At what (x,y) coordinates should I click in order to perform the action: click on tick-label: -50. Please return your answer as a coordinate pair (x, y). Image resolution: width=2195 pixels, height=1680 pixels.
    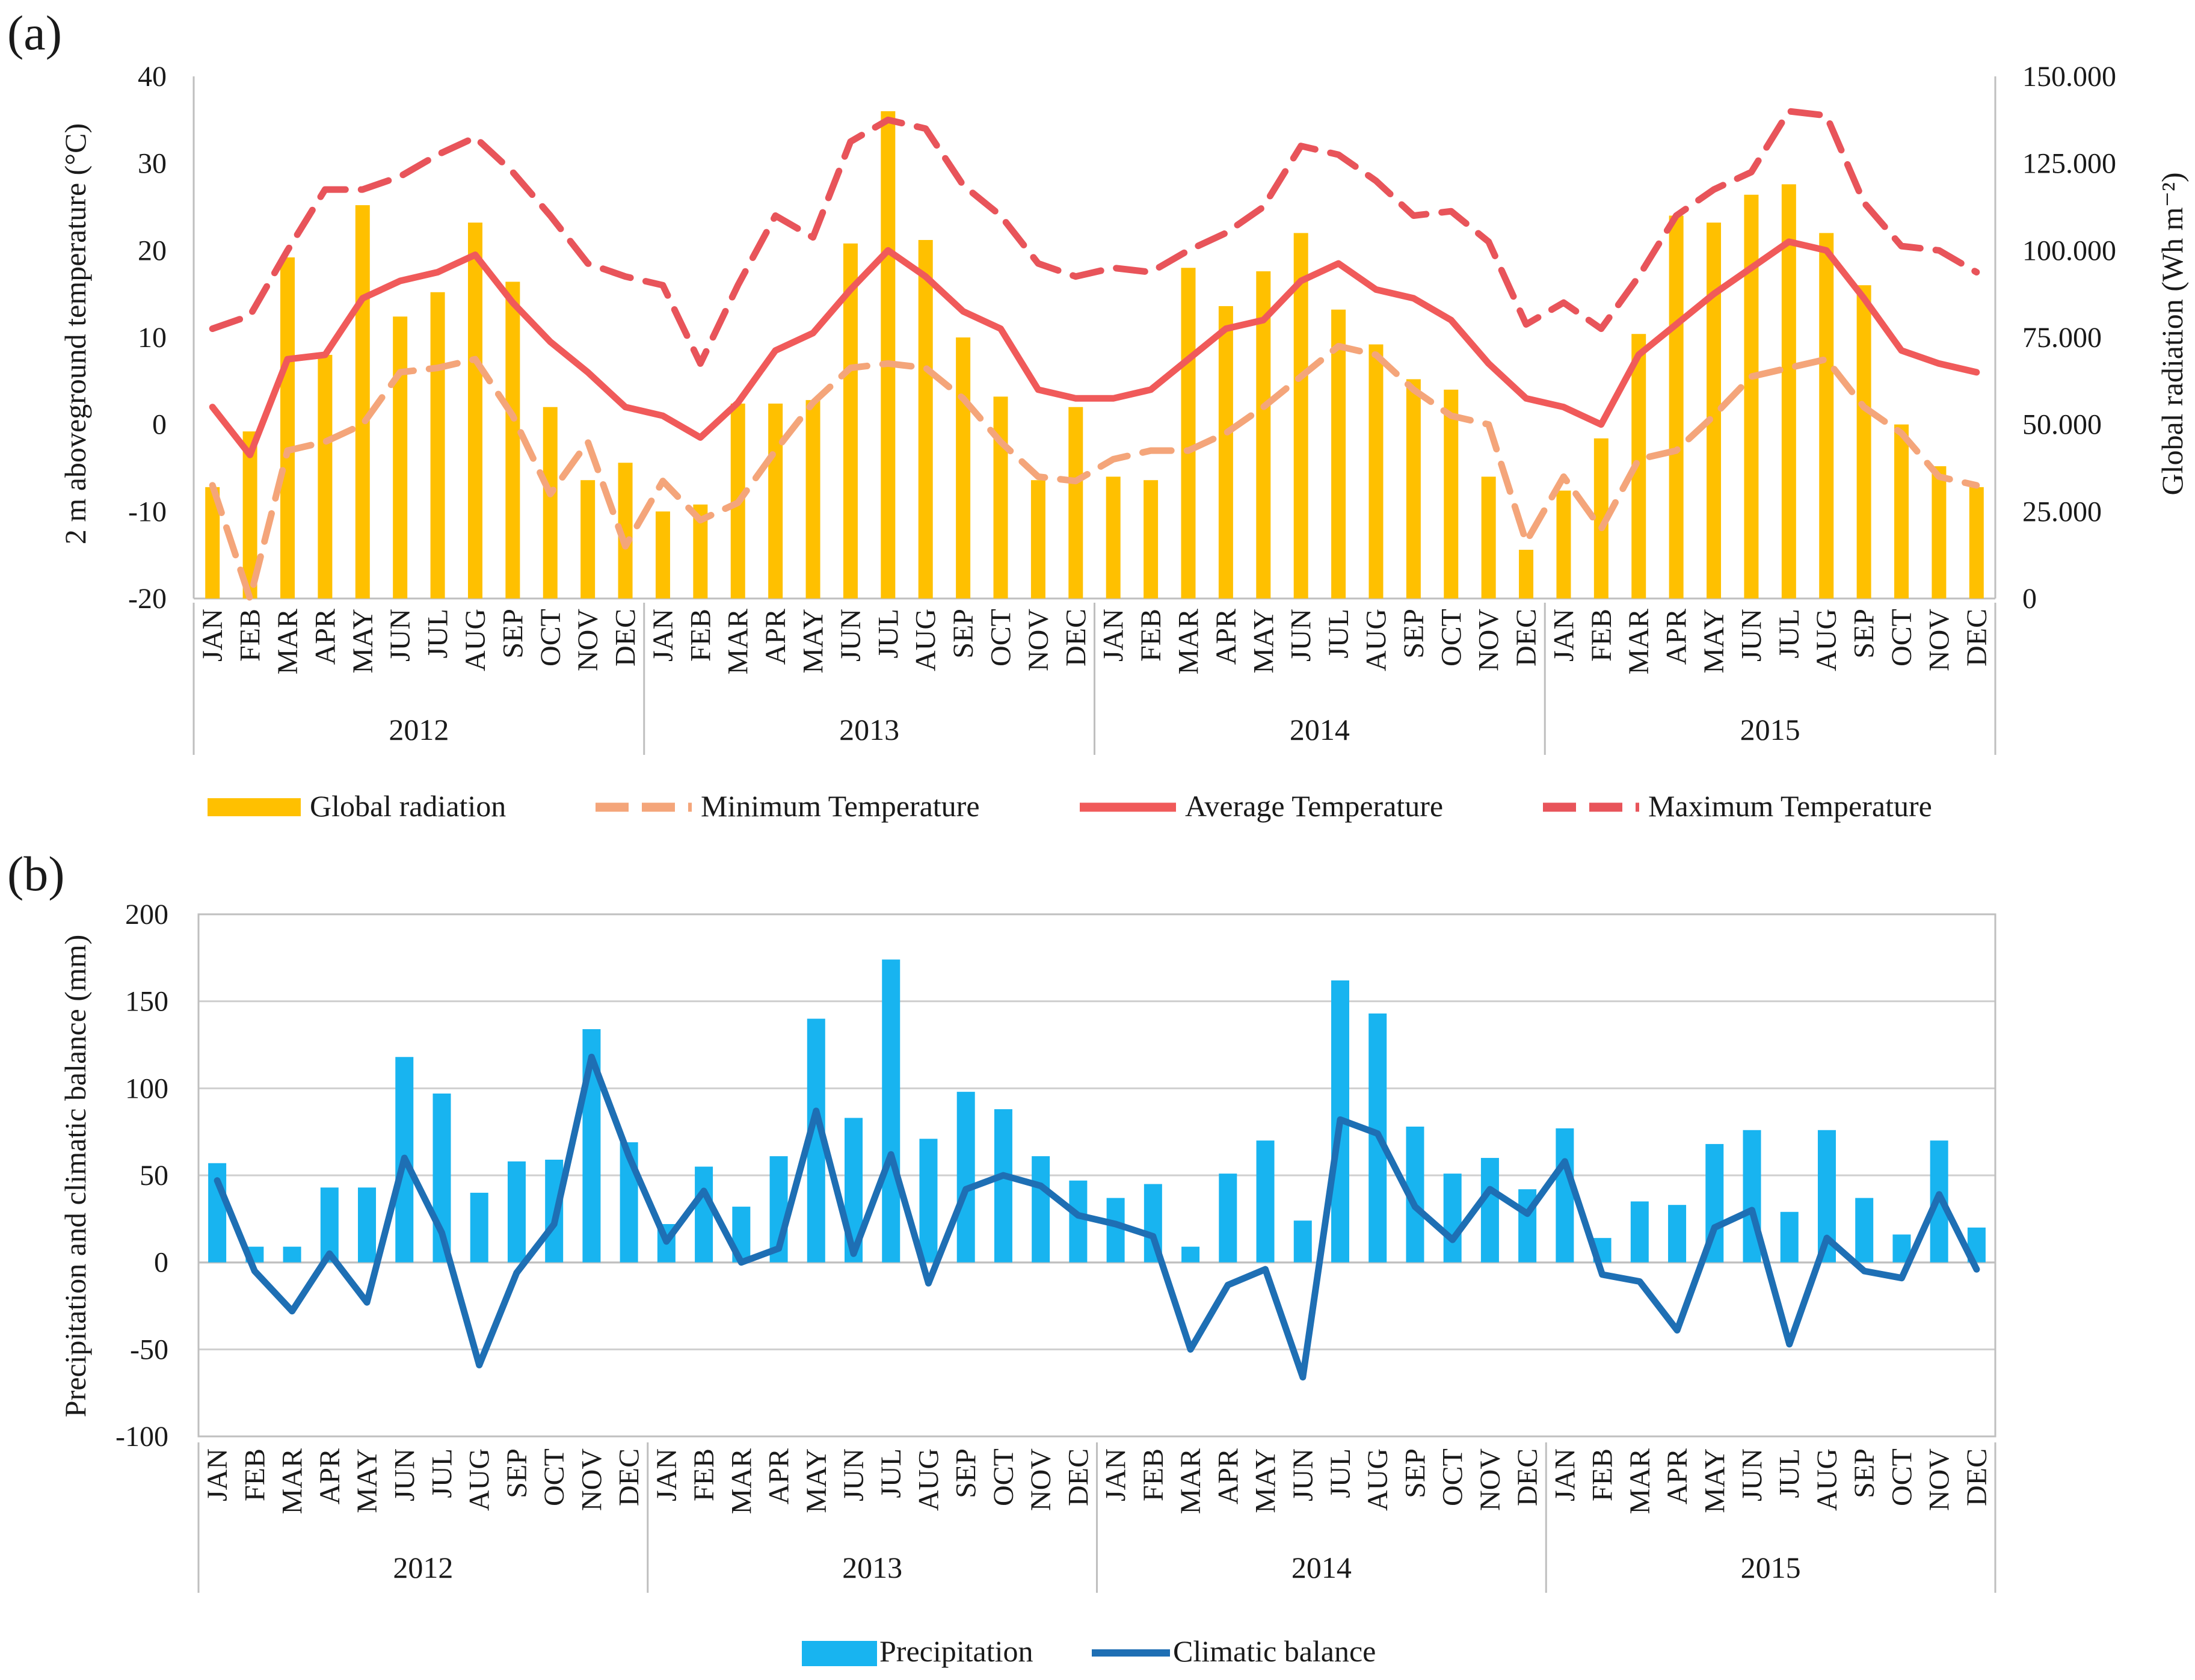
    Looking at the image, I should click on (149, 1349).